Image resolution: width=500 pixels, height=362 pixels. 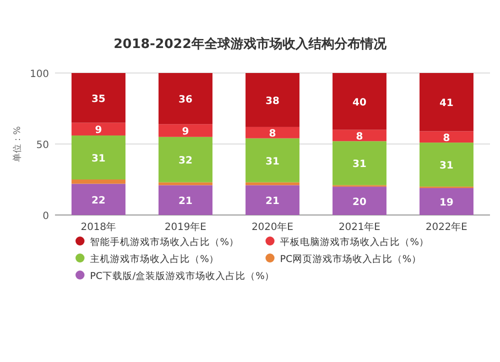 I want to click on chart-title: 2018-2022年全球游戏市场收入结构分布情况, so click(x=251, y=44).